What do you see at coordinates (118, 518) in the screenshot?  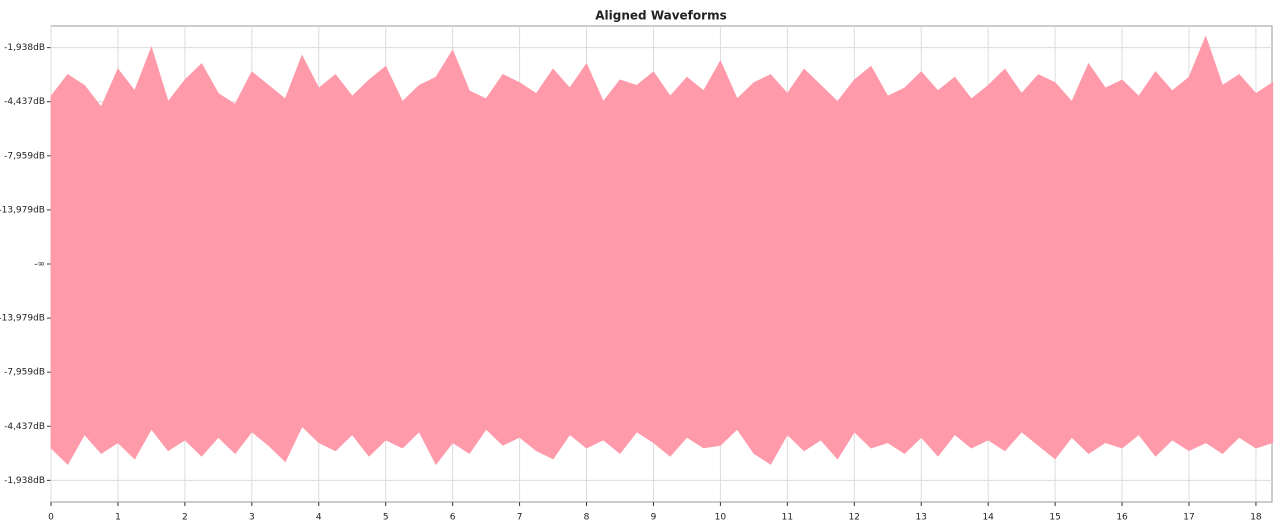 I see `x-tick-label: 1` at bounding box center [118, 518].